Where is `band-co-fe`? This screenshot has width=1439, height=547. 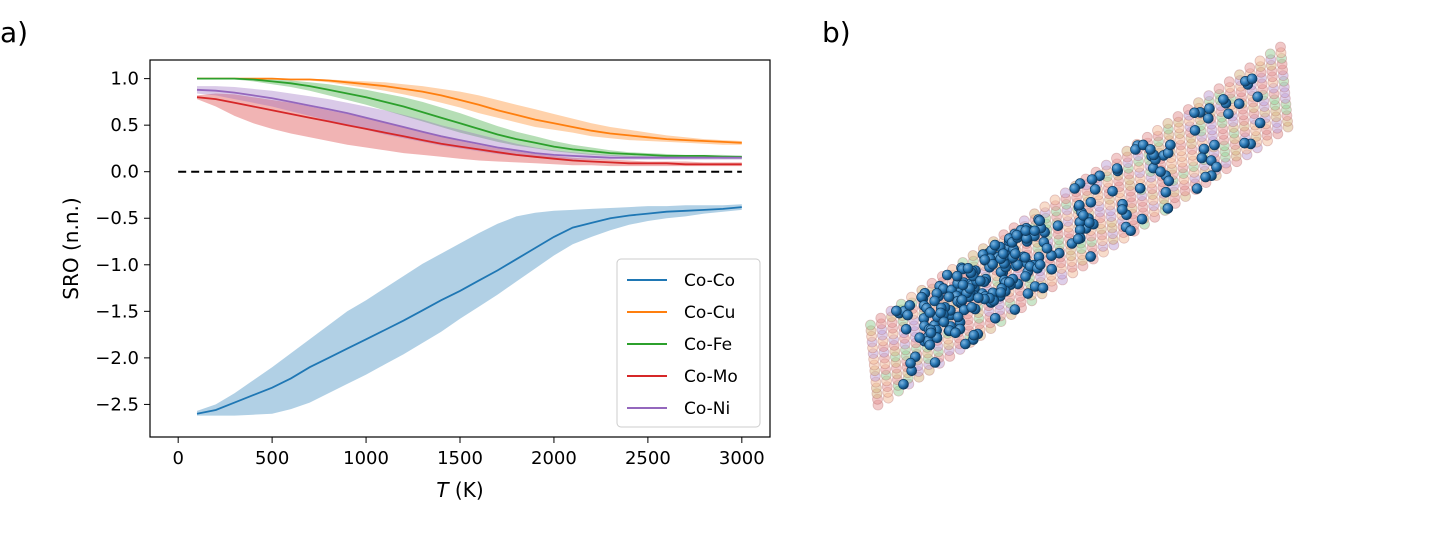 band-co-fe is located at coordinates (469, 118).